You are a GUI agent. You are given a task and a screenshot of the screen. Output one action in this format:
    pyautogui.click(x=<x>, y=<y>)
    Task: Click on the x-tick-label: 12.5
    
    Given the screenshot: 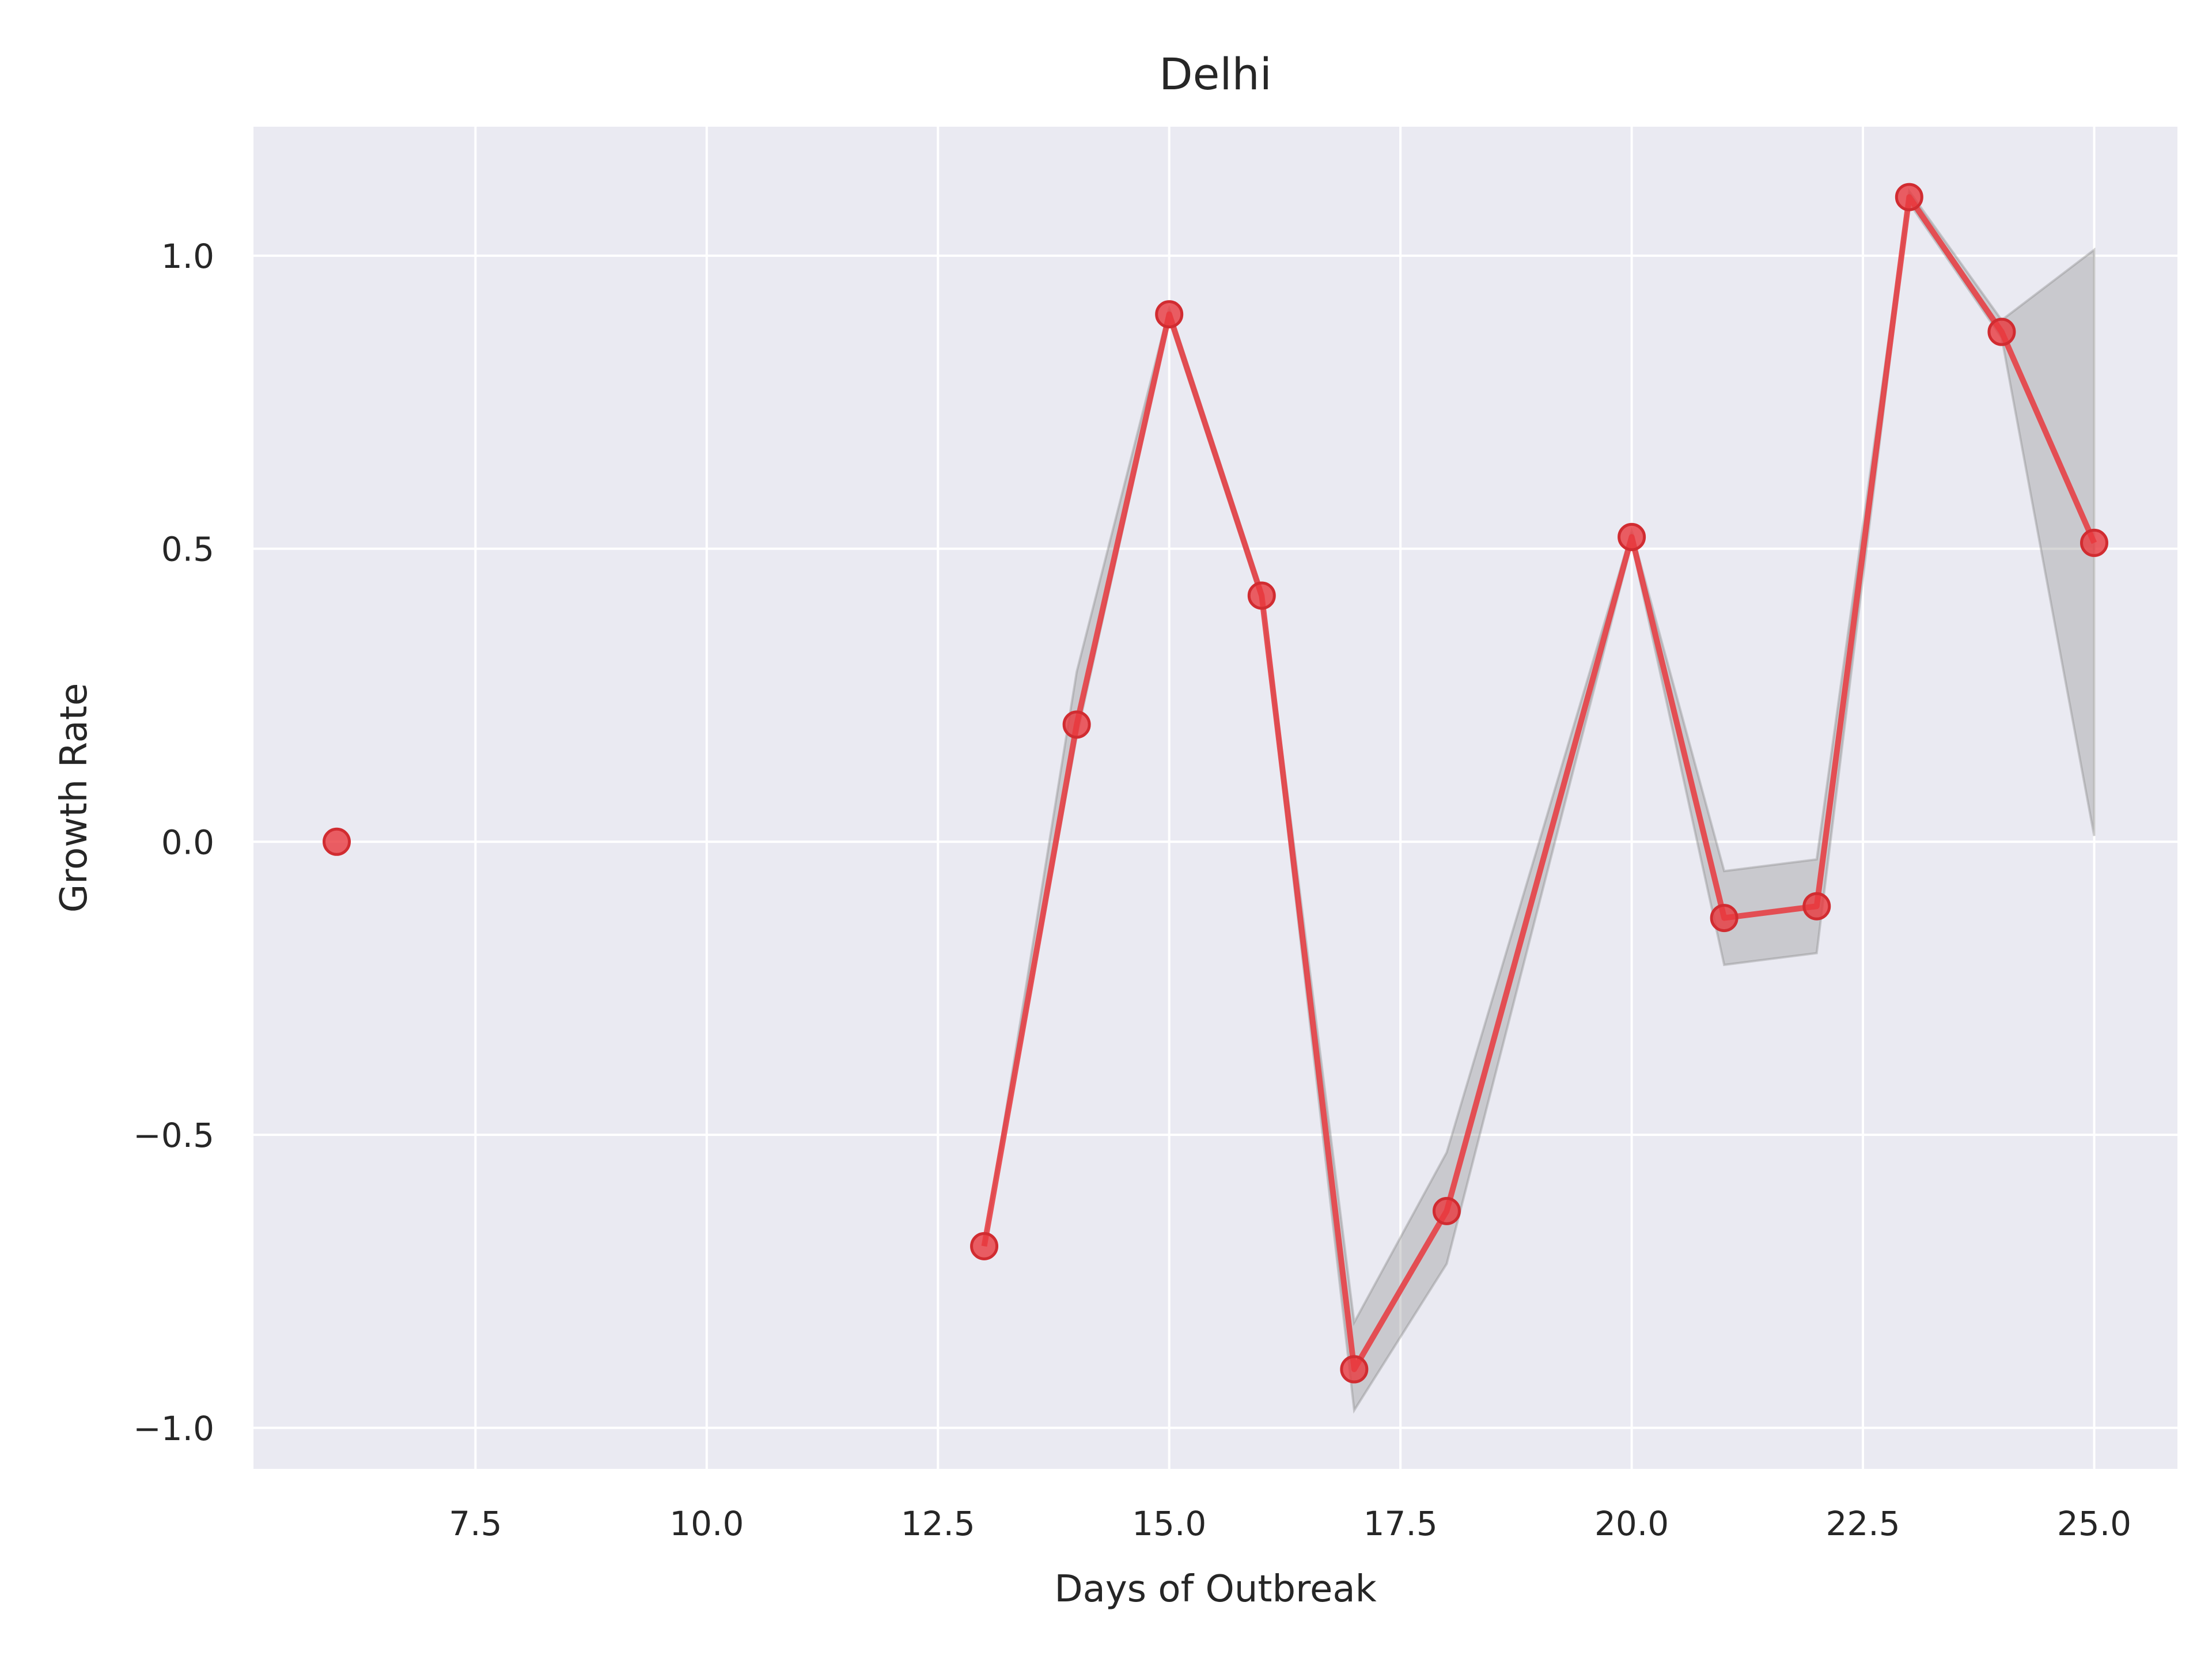 What is the action you would take?
    pyautogui.click(x=938, y=1523)
    